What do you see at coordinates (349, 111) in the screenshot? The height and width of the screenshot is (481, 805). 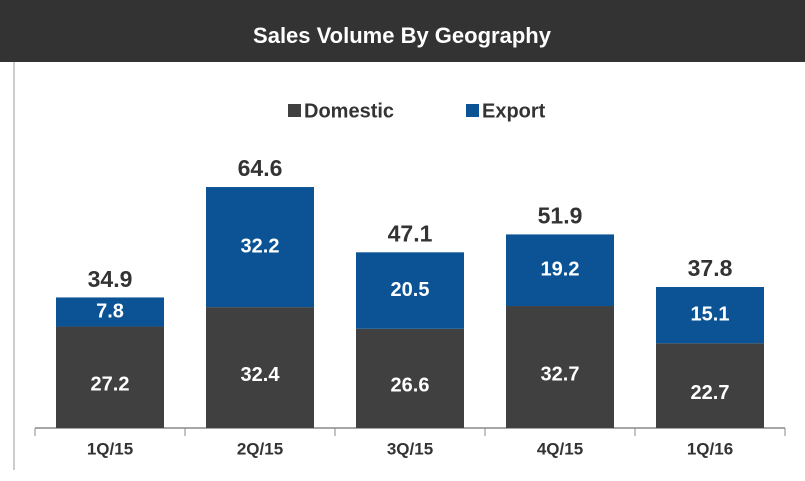 I see `legend-label: Domestic` at bounding box center [349, 111].